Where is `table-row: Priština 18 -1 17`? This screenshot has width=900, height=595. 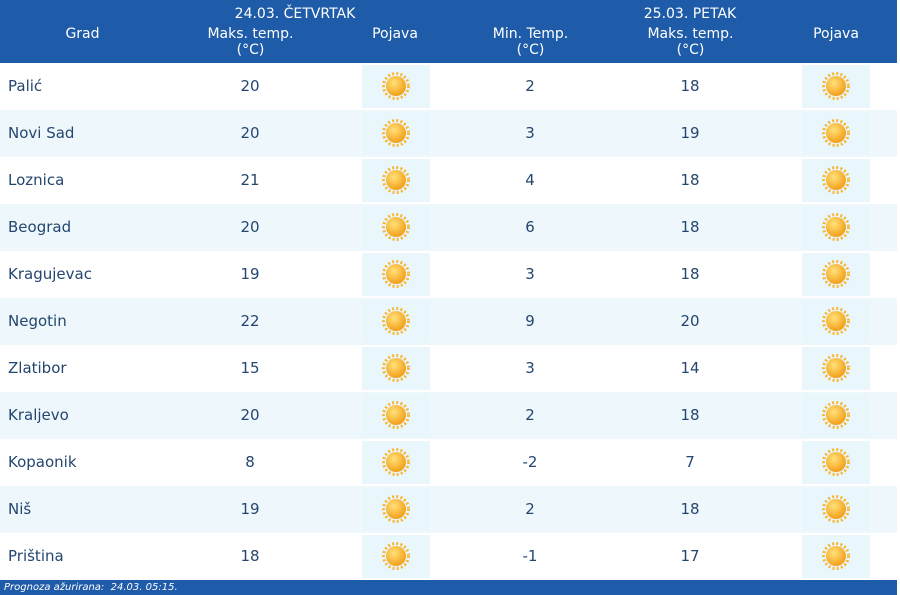
table-row: Priština 18 -1 17 is located at coordinates (448, 556).